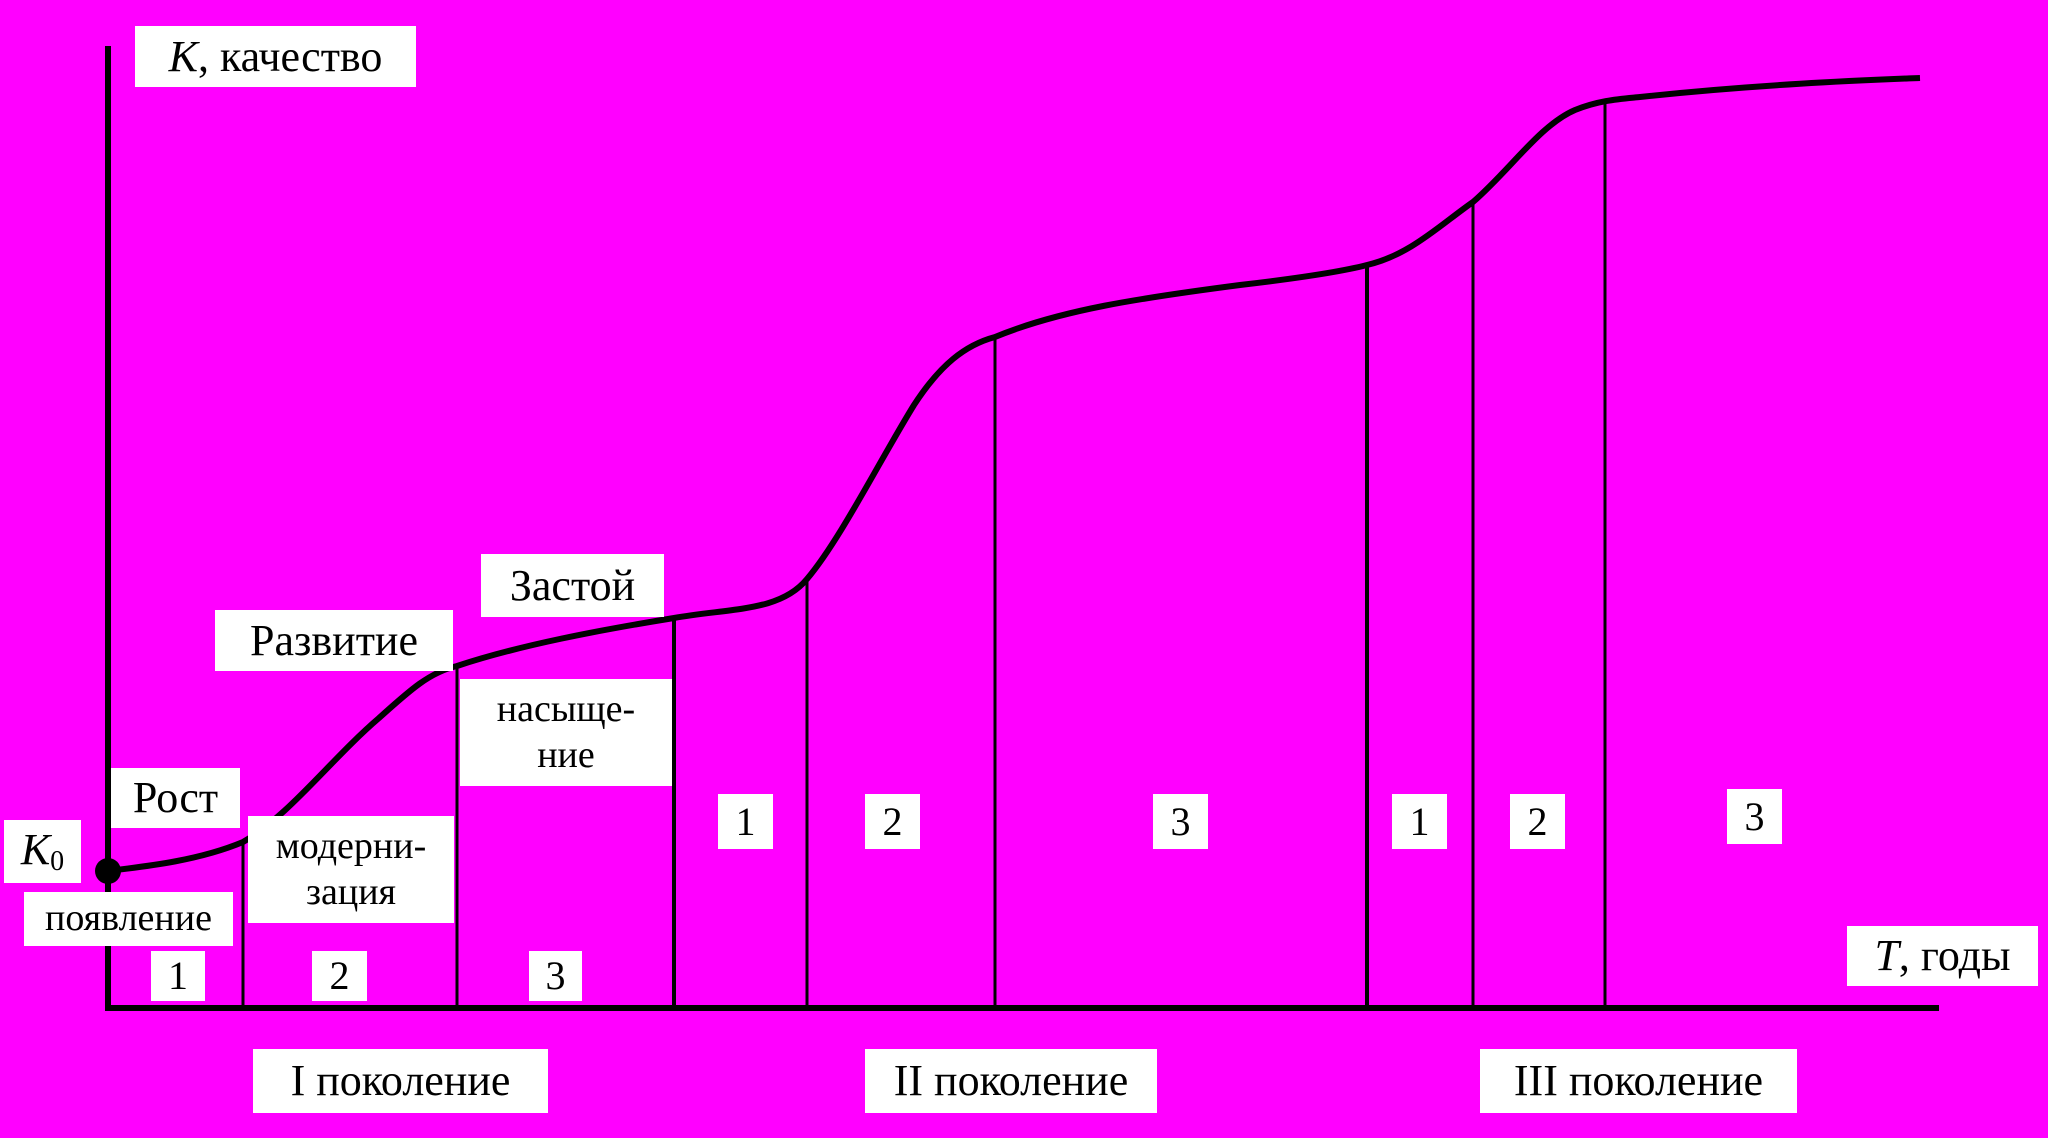 The image size is (2048, 1138). What do you see at coordinates (351, 845) in the screenshot?
I see `line: модерни-` at bounding box center [351, 845].